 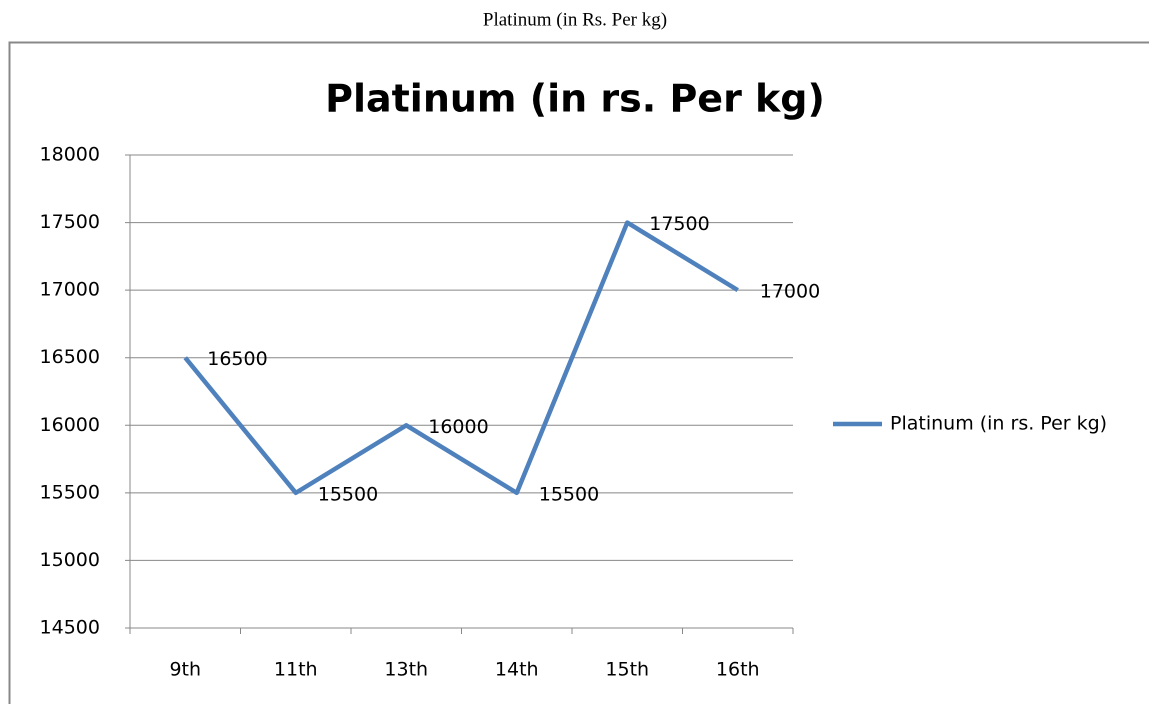 I want to click on y-tick-label: 17500, so click(x=70, y=222).